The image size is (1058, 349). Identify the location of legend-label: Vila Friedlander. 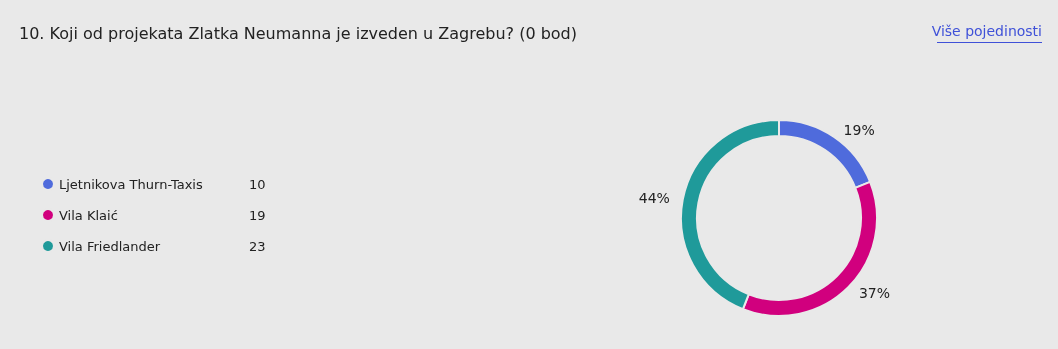
(110, 246).